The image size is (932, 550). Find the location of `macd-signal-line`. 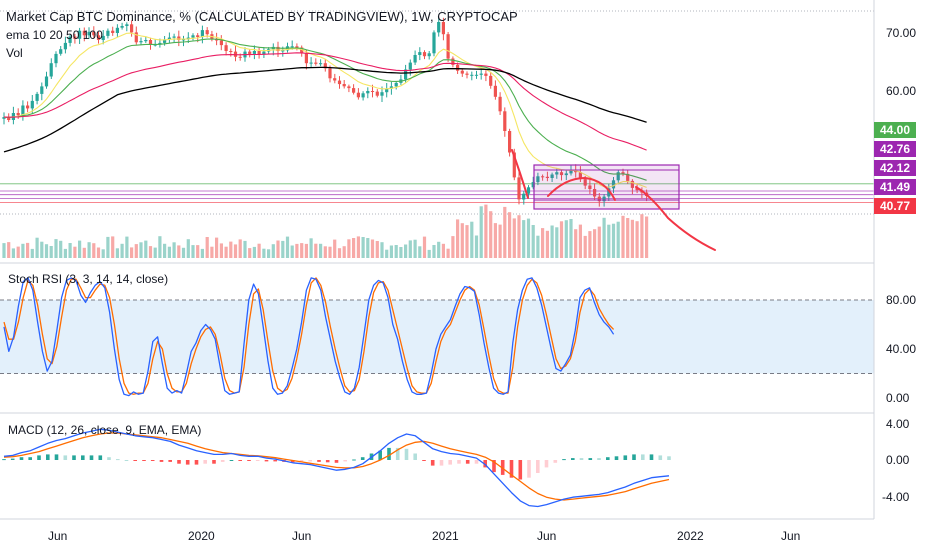

macd-signal-line is located at coordinates (336, 466).